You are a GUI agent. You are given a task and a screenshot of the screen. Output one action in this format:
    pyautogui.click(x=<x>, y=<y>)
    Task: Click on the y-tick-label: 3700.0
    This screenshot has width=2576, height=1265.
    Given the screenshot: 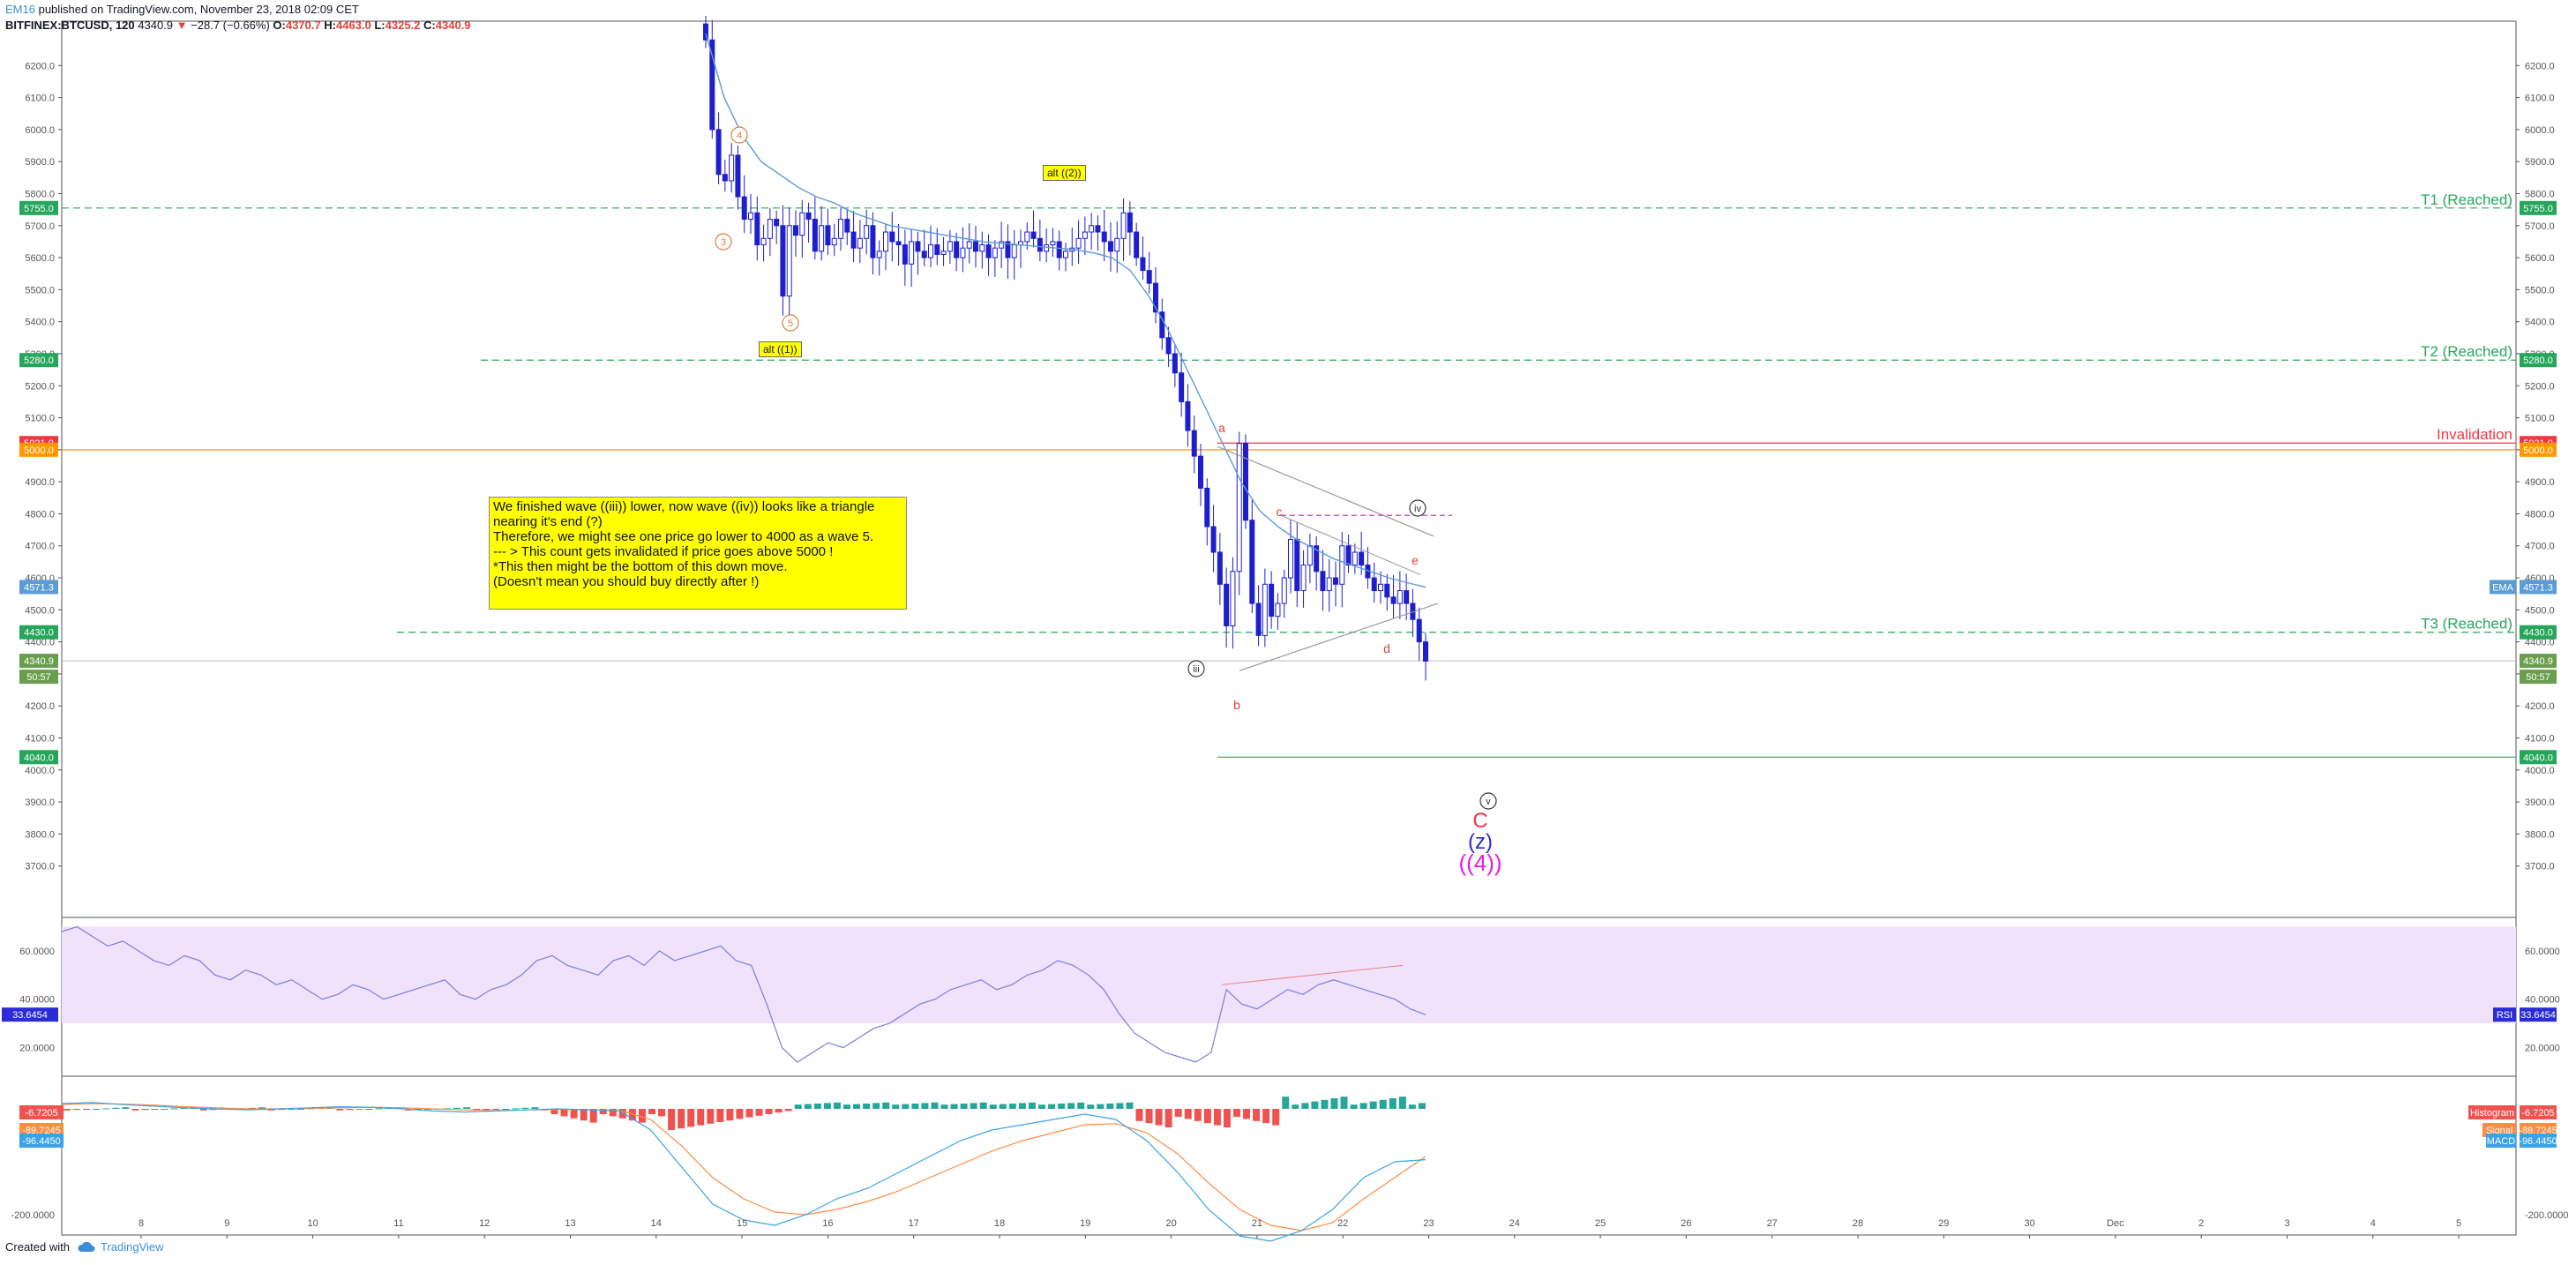 What is the action you would take?
    pyautogui.click(x=40, y=867)
    